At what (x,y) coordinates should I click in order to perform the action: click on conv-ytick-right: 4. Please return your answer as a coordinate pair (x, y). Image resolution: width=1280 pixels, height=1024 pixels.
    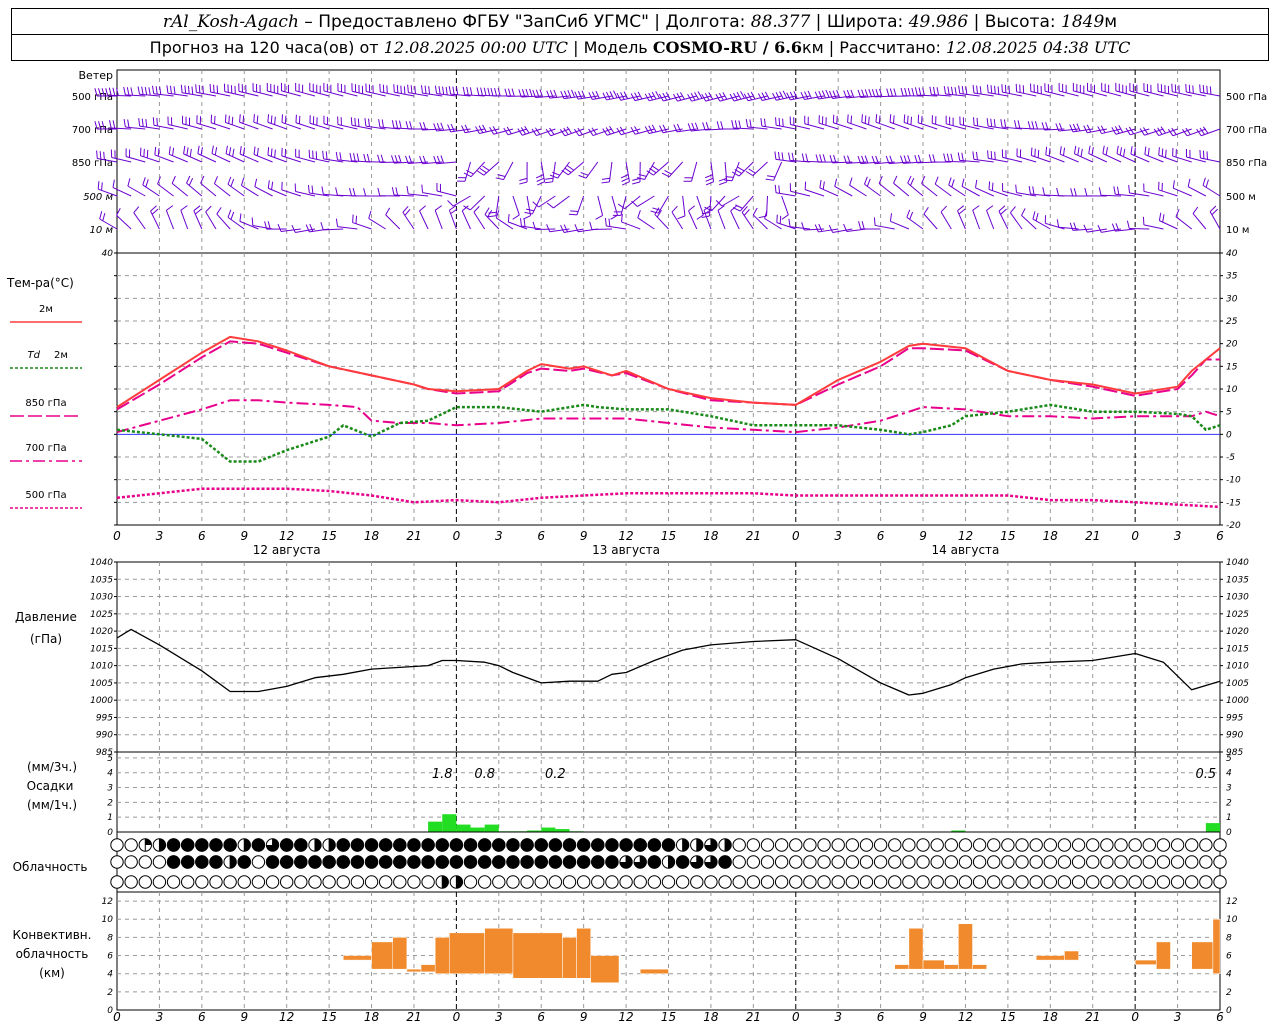
    Looking at the image, I should click on (1229, 975).